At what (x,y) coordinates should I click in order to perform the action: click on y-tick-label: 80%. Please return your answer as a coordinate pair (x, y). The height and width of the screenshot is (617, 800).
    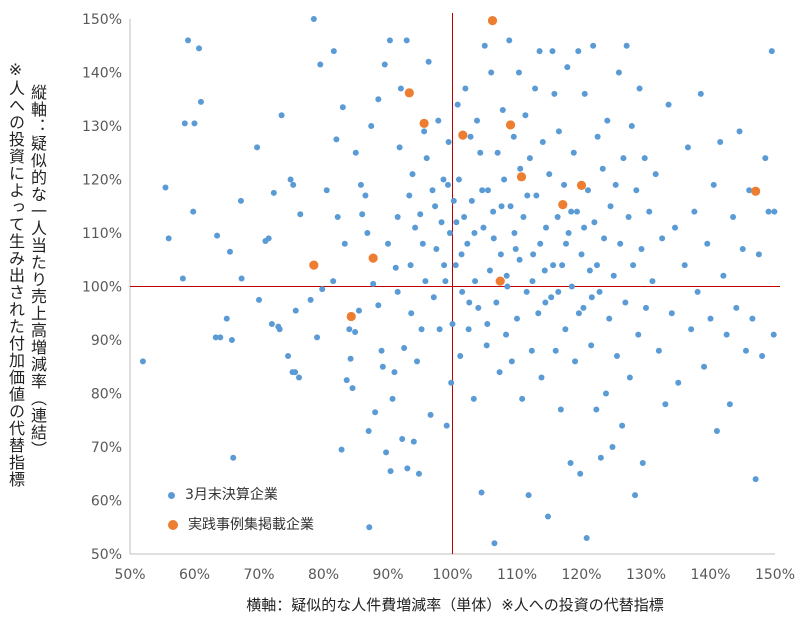
    Looking at the image, I should click on (106, 395).